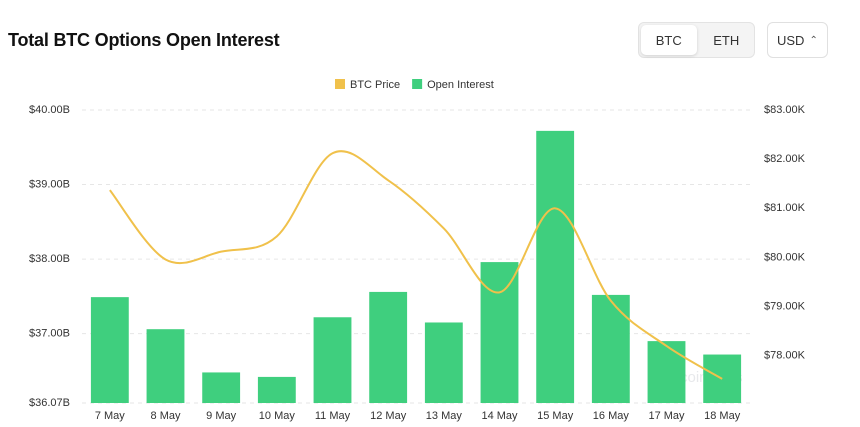 This screenshot has width=860, height=427. What do you see at coordinates (785, 110) in the screenshot?
I see `y2-tick-label: $83.00K` at bounding box center [785, 110].